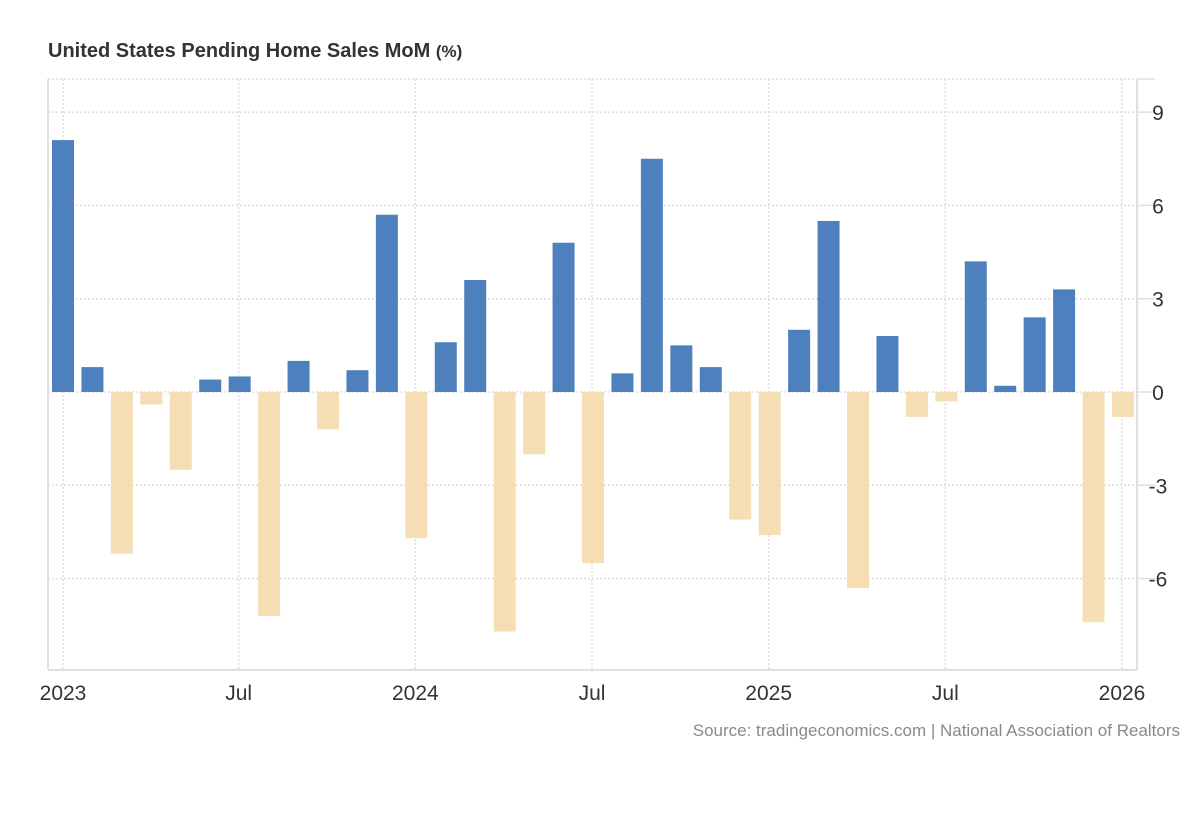  I want to click on bar-negative: 2023-04: -0.4, so click(151, 398).